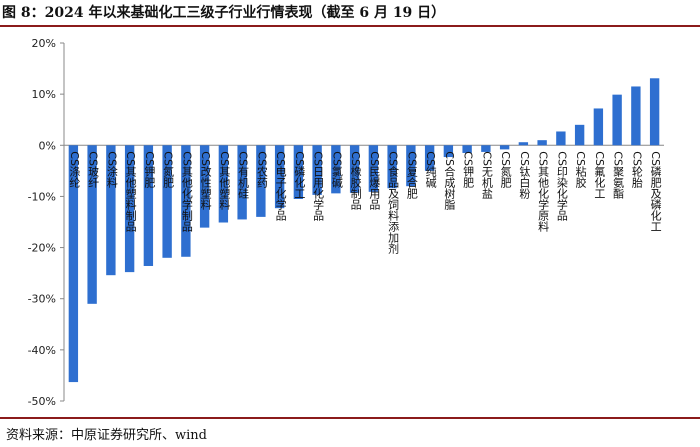 This screenshot has width=700, height=447. I want to click on category-label: CS涤纶, so click(74, 169).